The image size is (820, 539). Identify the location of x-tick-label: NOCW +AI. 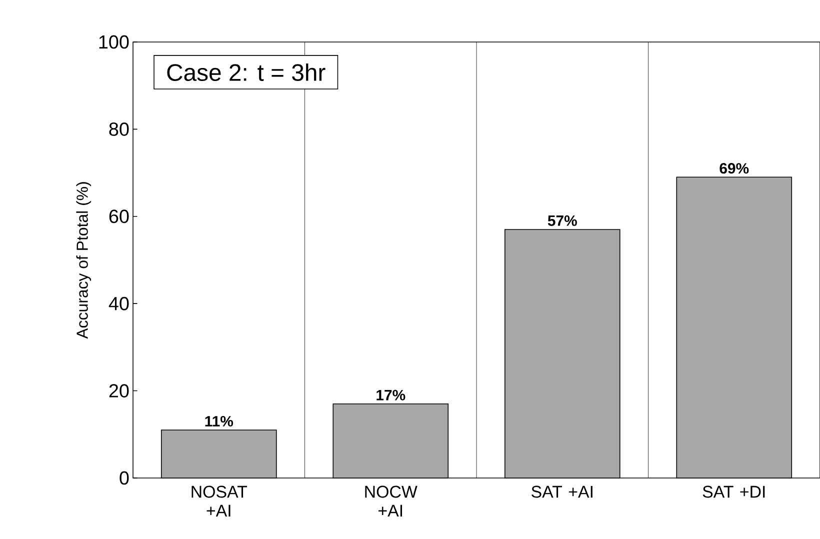
(391, 501).